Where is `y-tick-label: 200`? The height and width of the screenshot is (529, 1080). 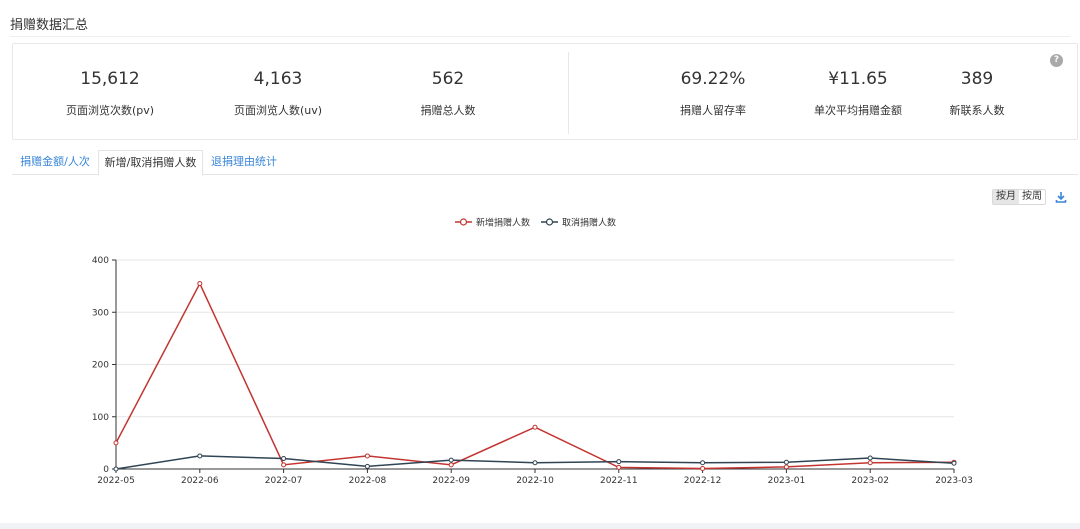
y-tick-label: 200 is located at coordinates (100, 366).